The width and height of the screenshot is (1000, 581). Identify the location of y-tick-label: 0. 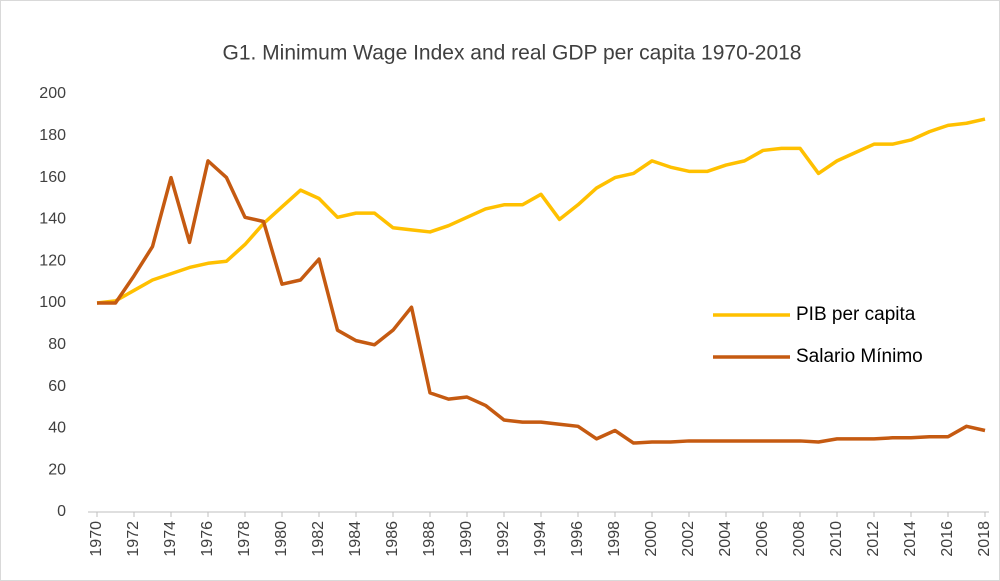
(61, 511).